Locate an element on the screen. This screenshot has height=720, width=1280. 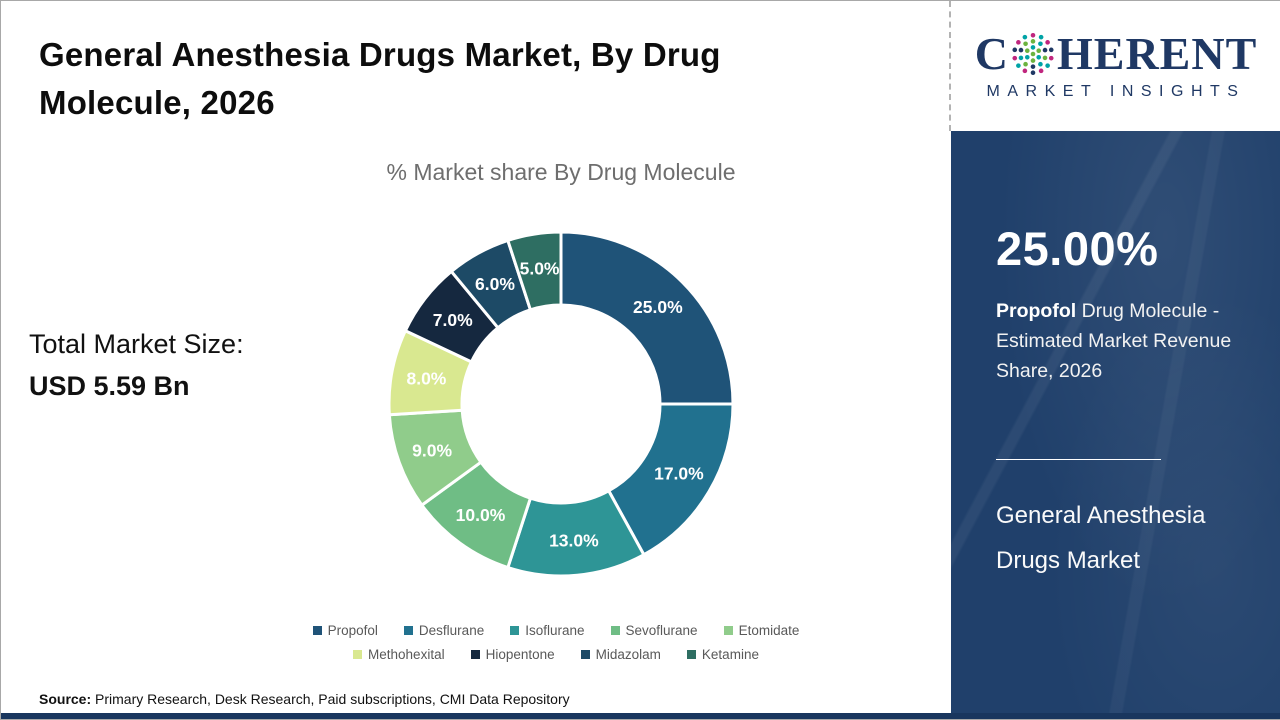
panel-divider is located at coordinates (1078, 459).